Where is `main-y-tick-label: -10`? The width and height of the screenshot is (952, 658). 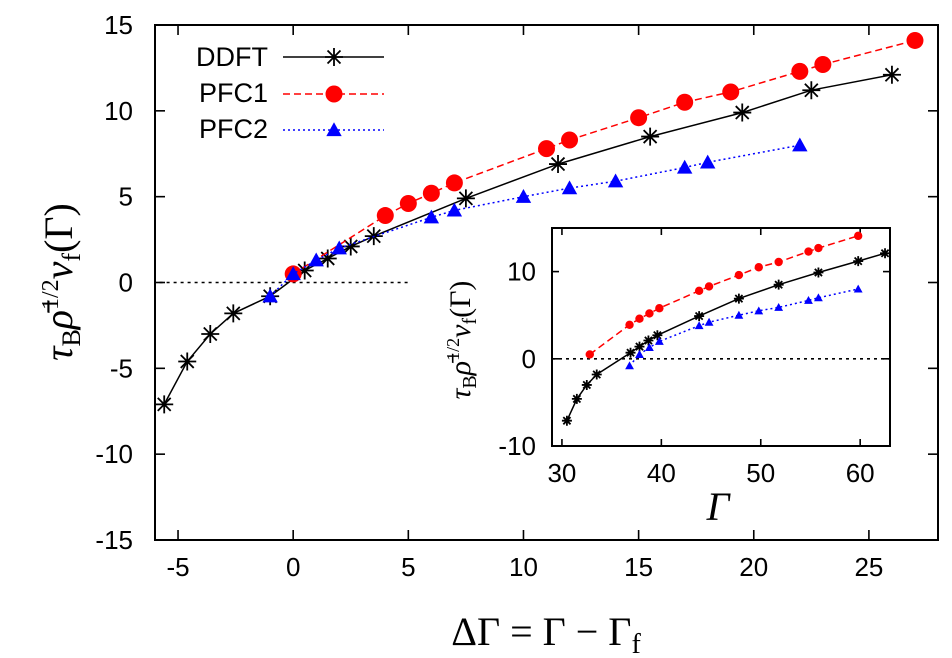
main-y-tick-label: -10 is located at coordinates (114, 454).